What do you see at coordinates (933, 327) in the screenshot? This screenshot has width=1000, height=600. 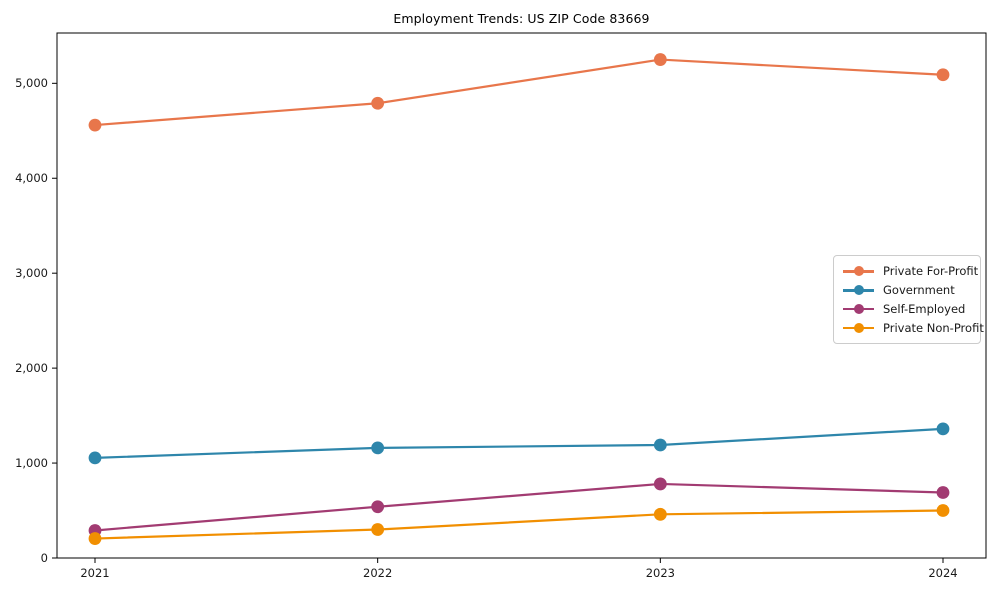 I see `legend-label: Private Non-Profit` at bounding box center [933, 327].